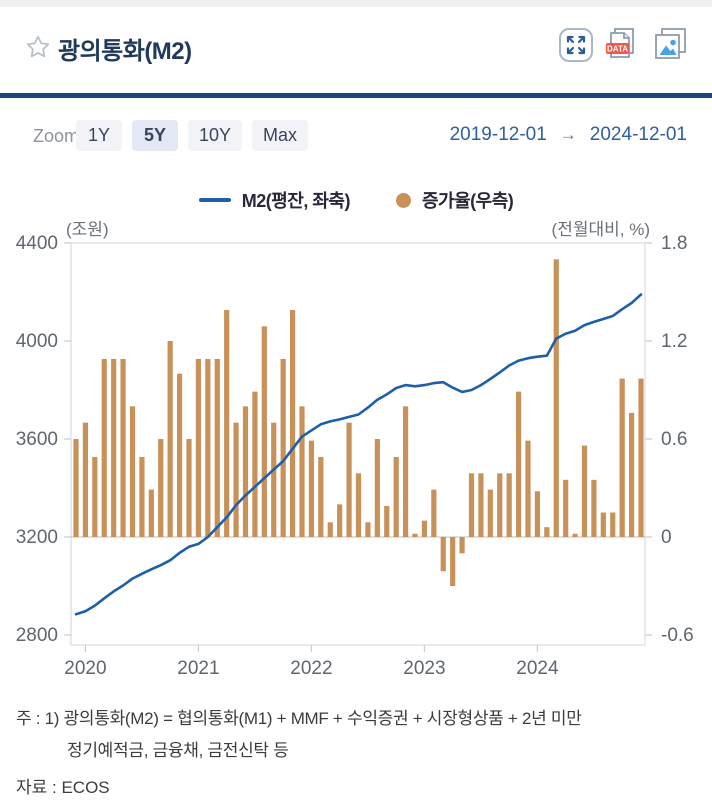 Image resolution: width=712 pixels, height=808 pixels. What do you see at coordinates (37, 537) in the screenshot?
I see `left-axis-label: 3200` at bounding box center [37, 537].